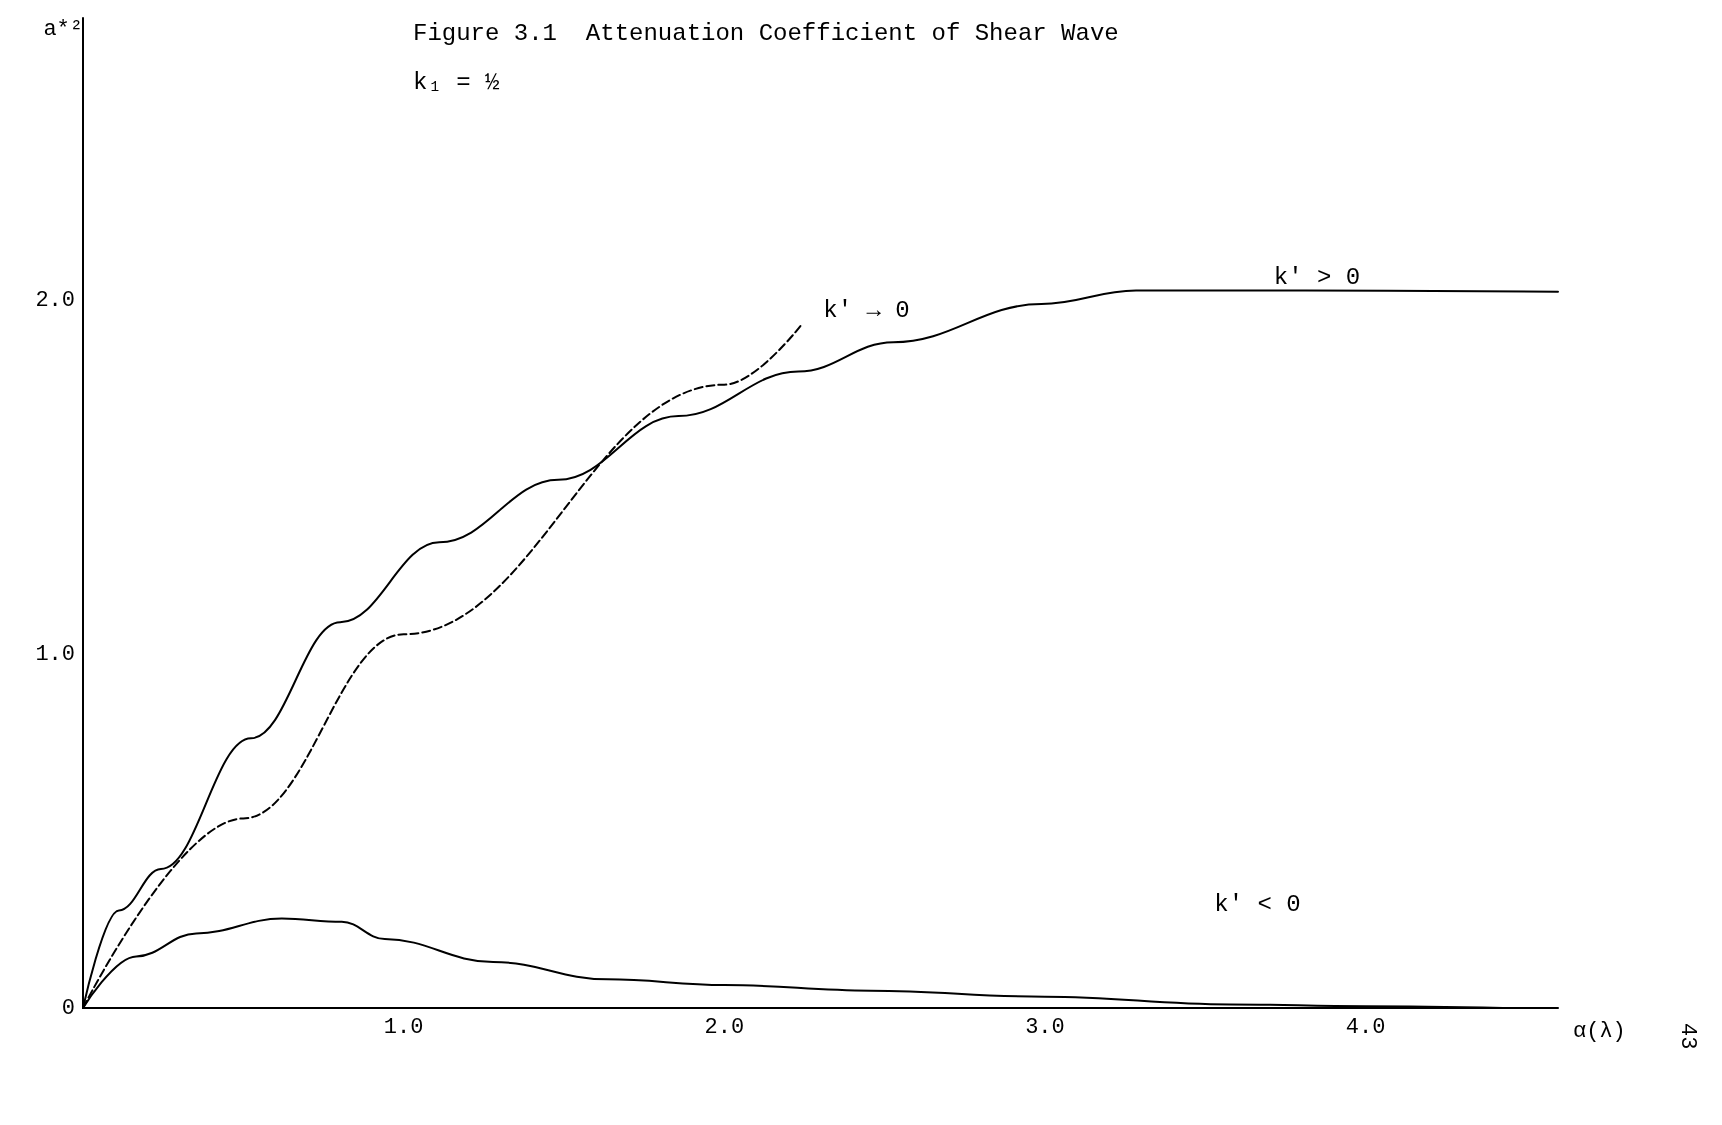  What do you see at coordinates (766, 33) in the screenshot?
I see `chart-title: Figure 3.1 Attenuation Coefficient of Shear Wave` at bounding box center [766, 33].